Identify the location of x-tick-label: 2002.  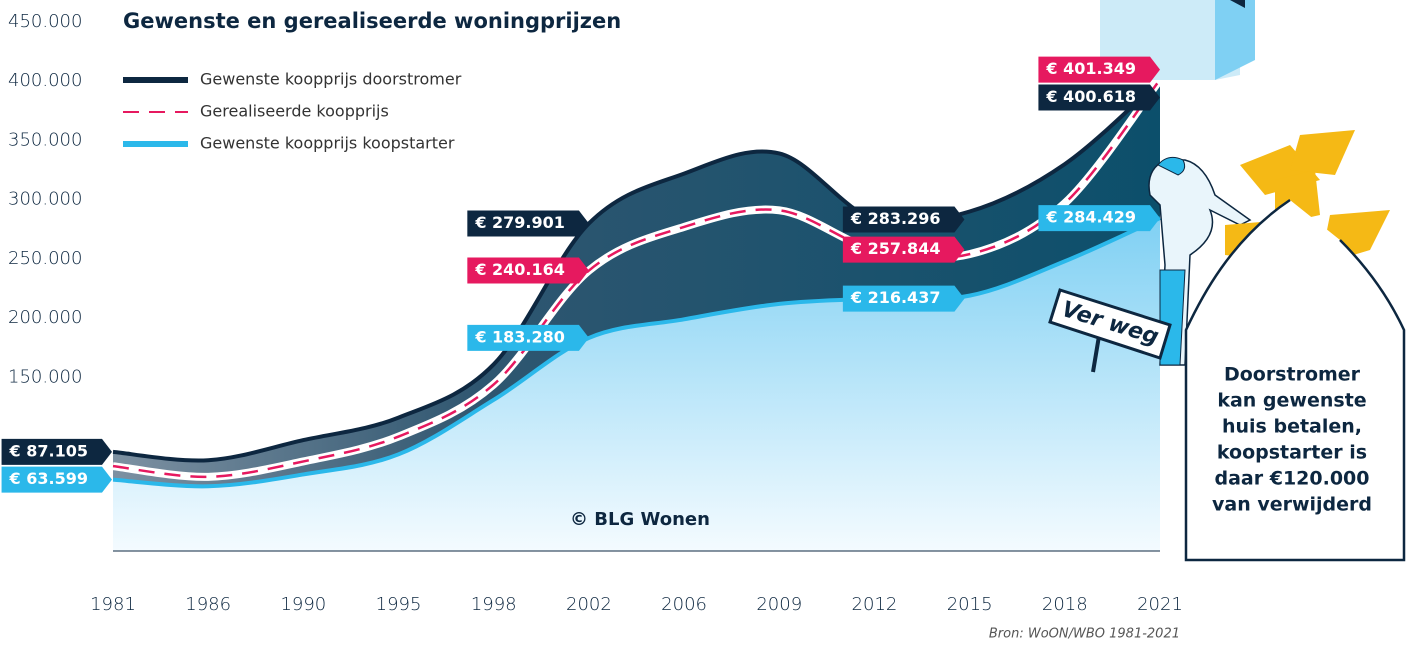
(589, 604).